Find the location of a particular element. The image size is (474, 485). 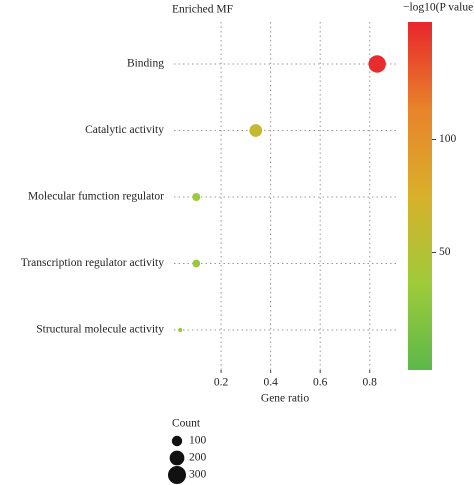

y-tick-label: Structural molecule activity is located at coordinates (100, 330).